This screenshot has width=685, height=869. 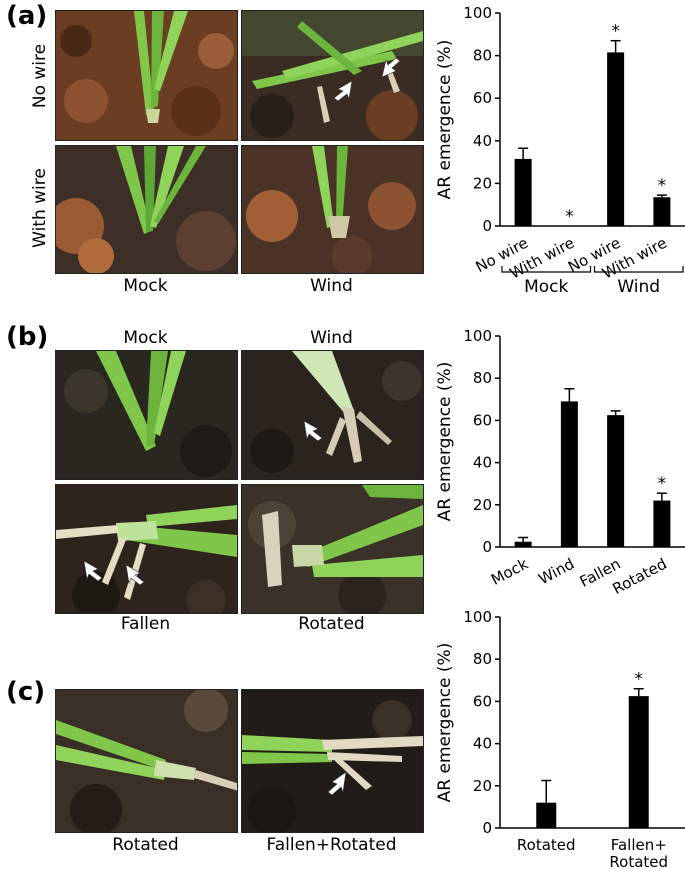 What do you see at coordinates (332, 415) in the screenshot?
I see `photo-wind-b` at bounding box center [332, 415].